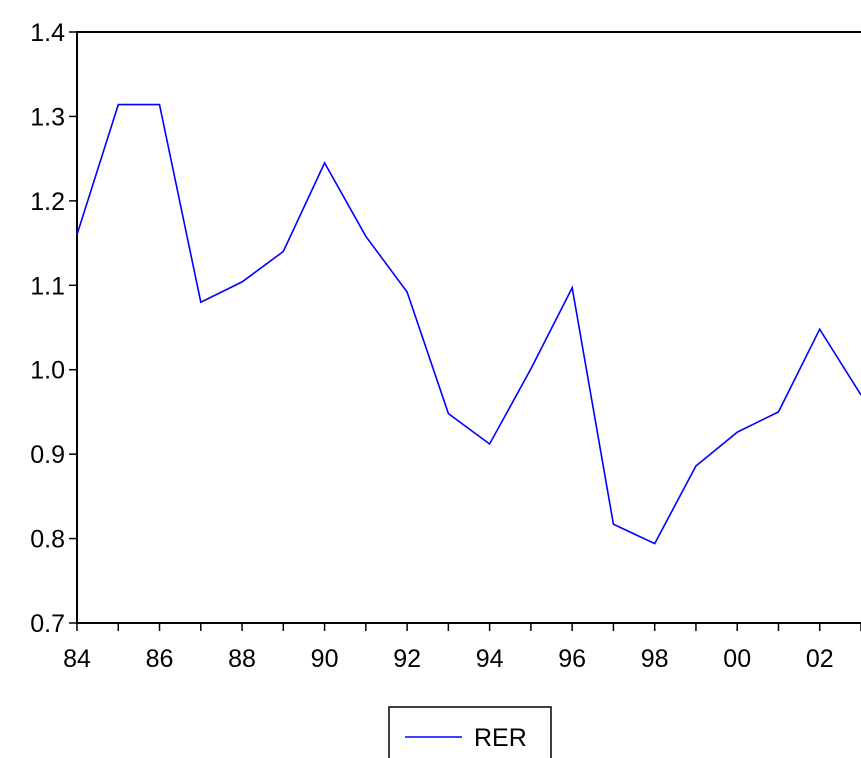 The image size is (861, 758). Describe the element at coordinates (737, 659) in the screenshot. I see `x-tick-label: 00` at that location.